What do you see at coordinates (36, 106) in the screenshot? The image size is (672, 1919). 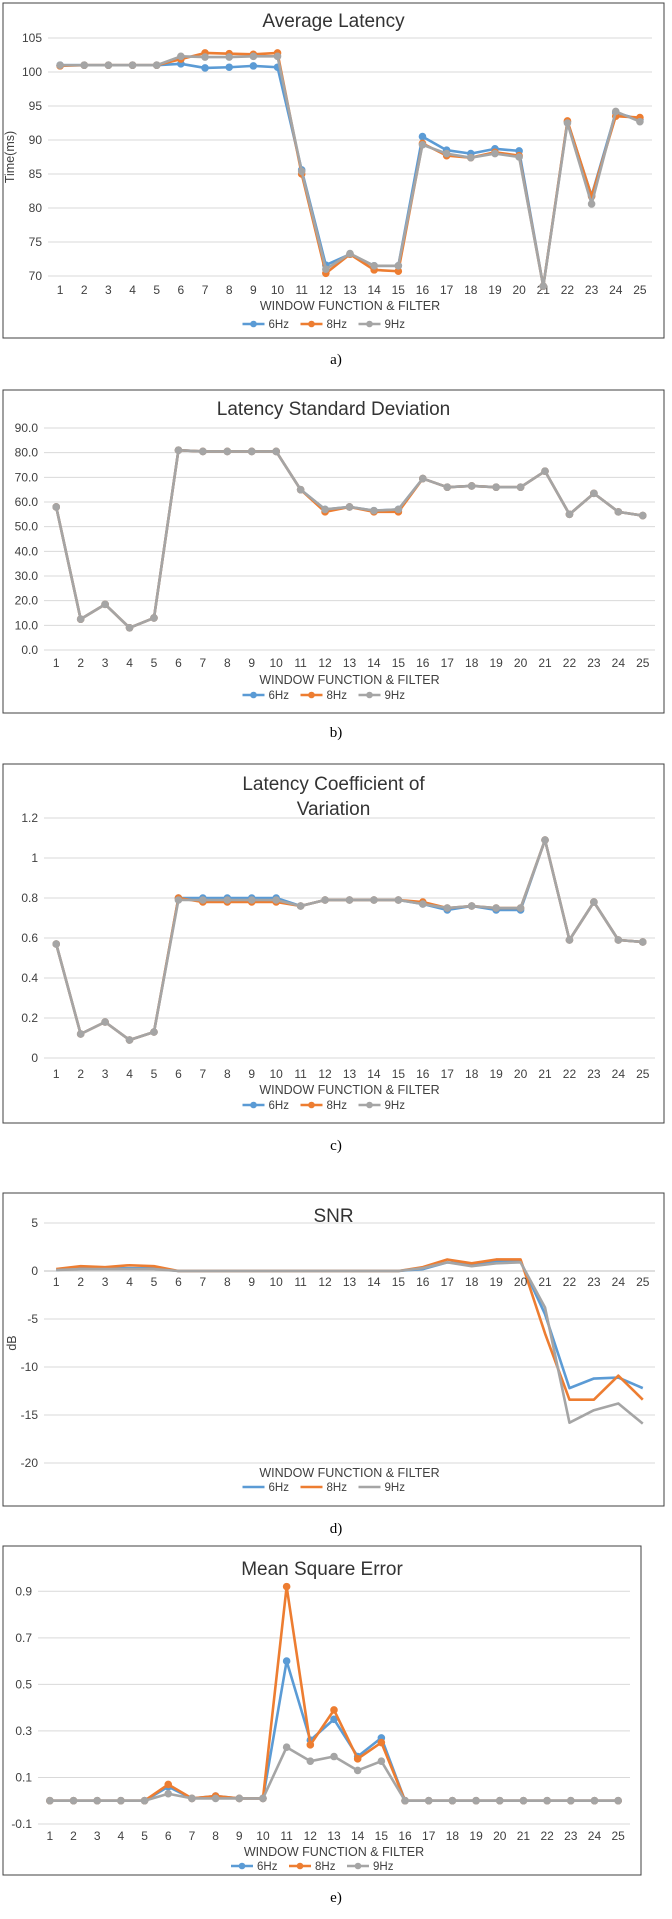 I see `y-tick-label: 95` at bounding box center [36, 106].